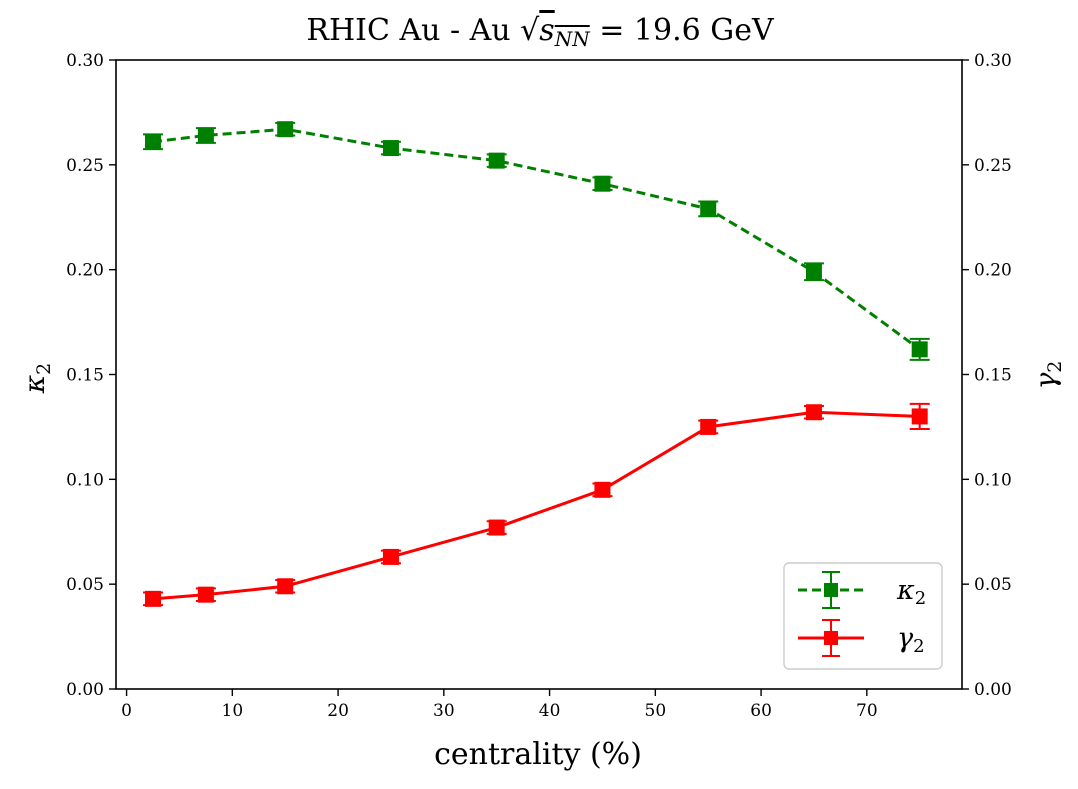 This screenshot has height=789, width=1078. Describe the element at coordinates (444, 711) in the screenshot. I see `x-tick-label: 30` at that location.